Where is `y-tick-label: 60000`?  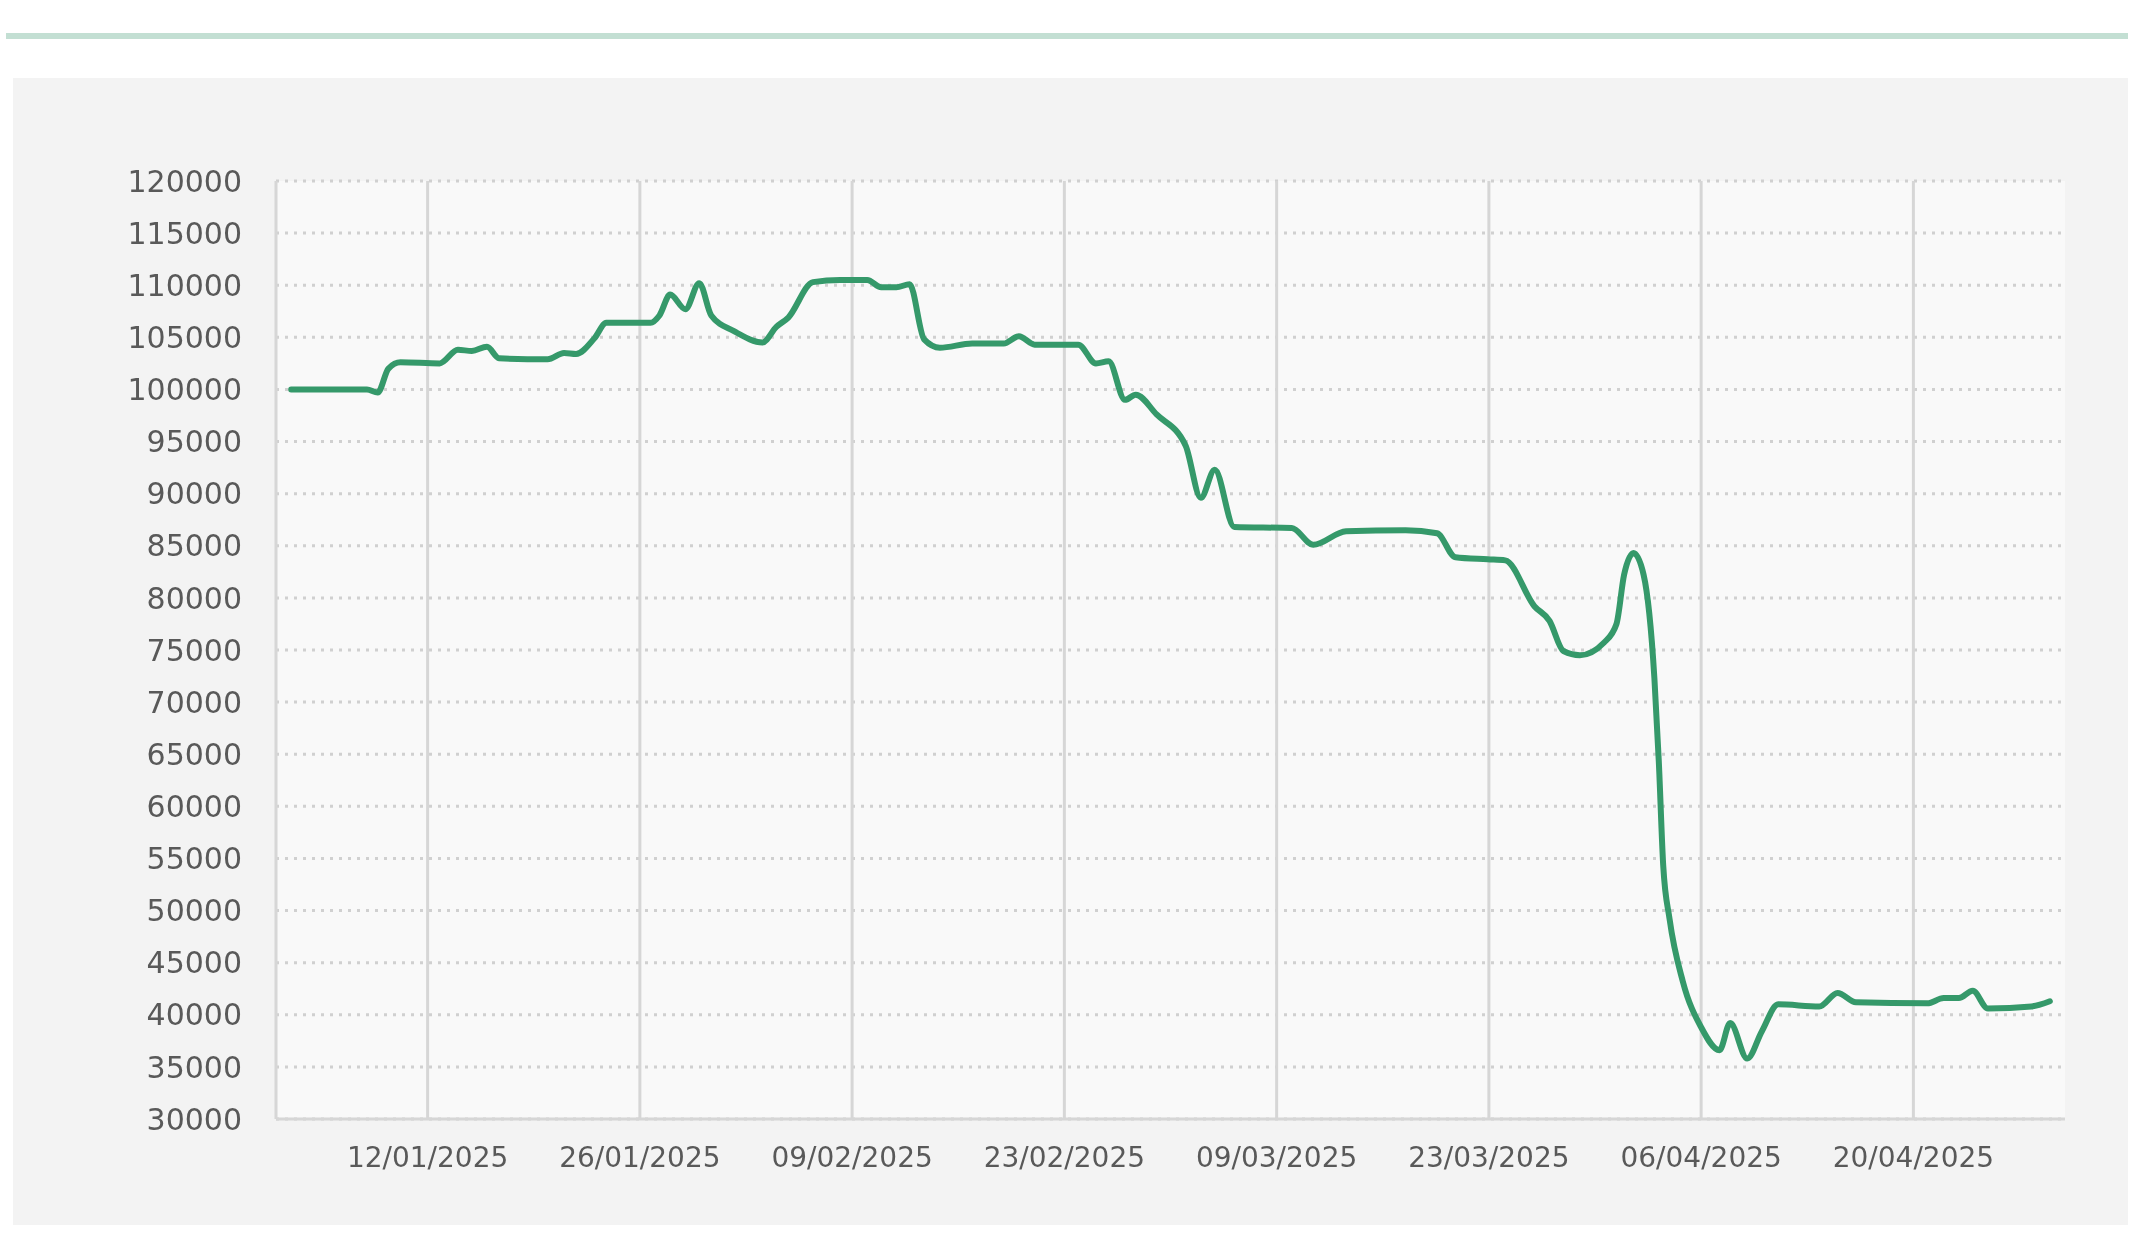
y-tick-label: 60000 is located at coordinates (194, 806).